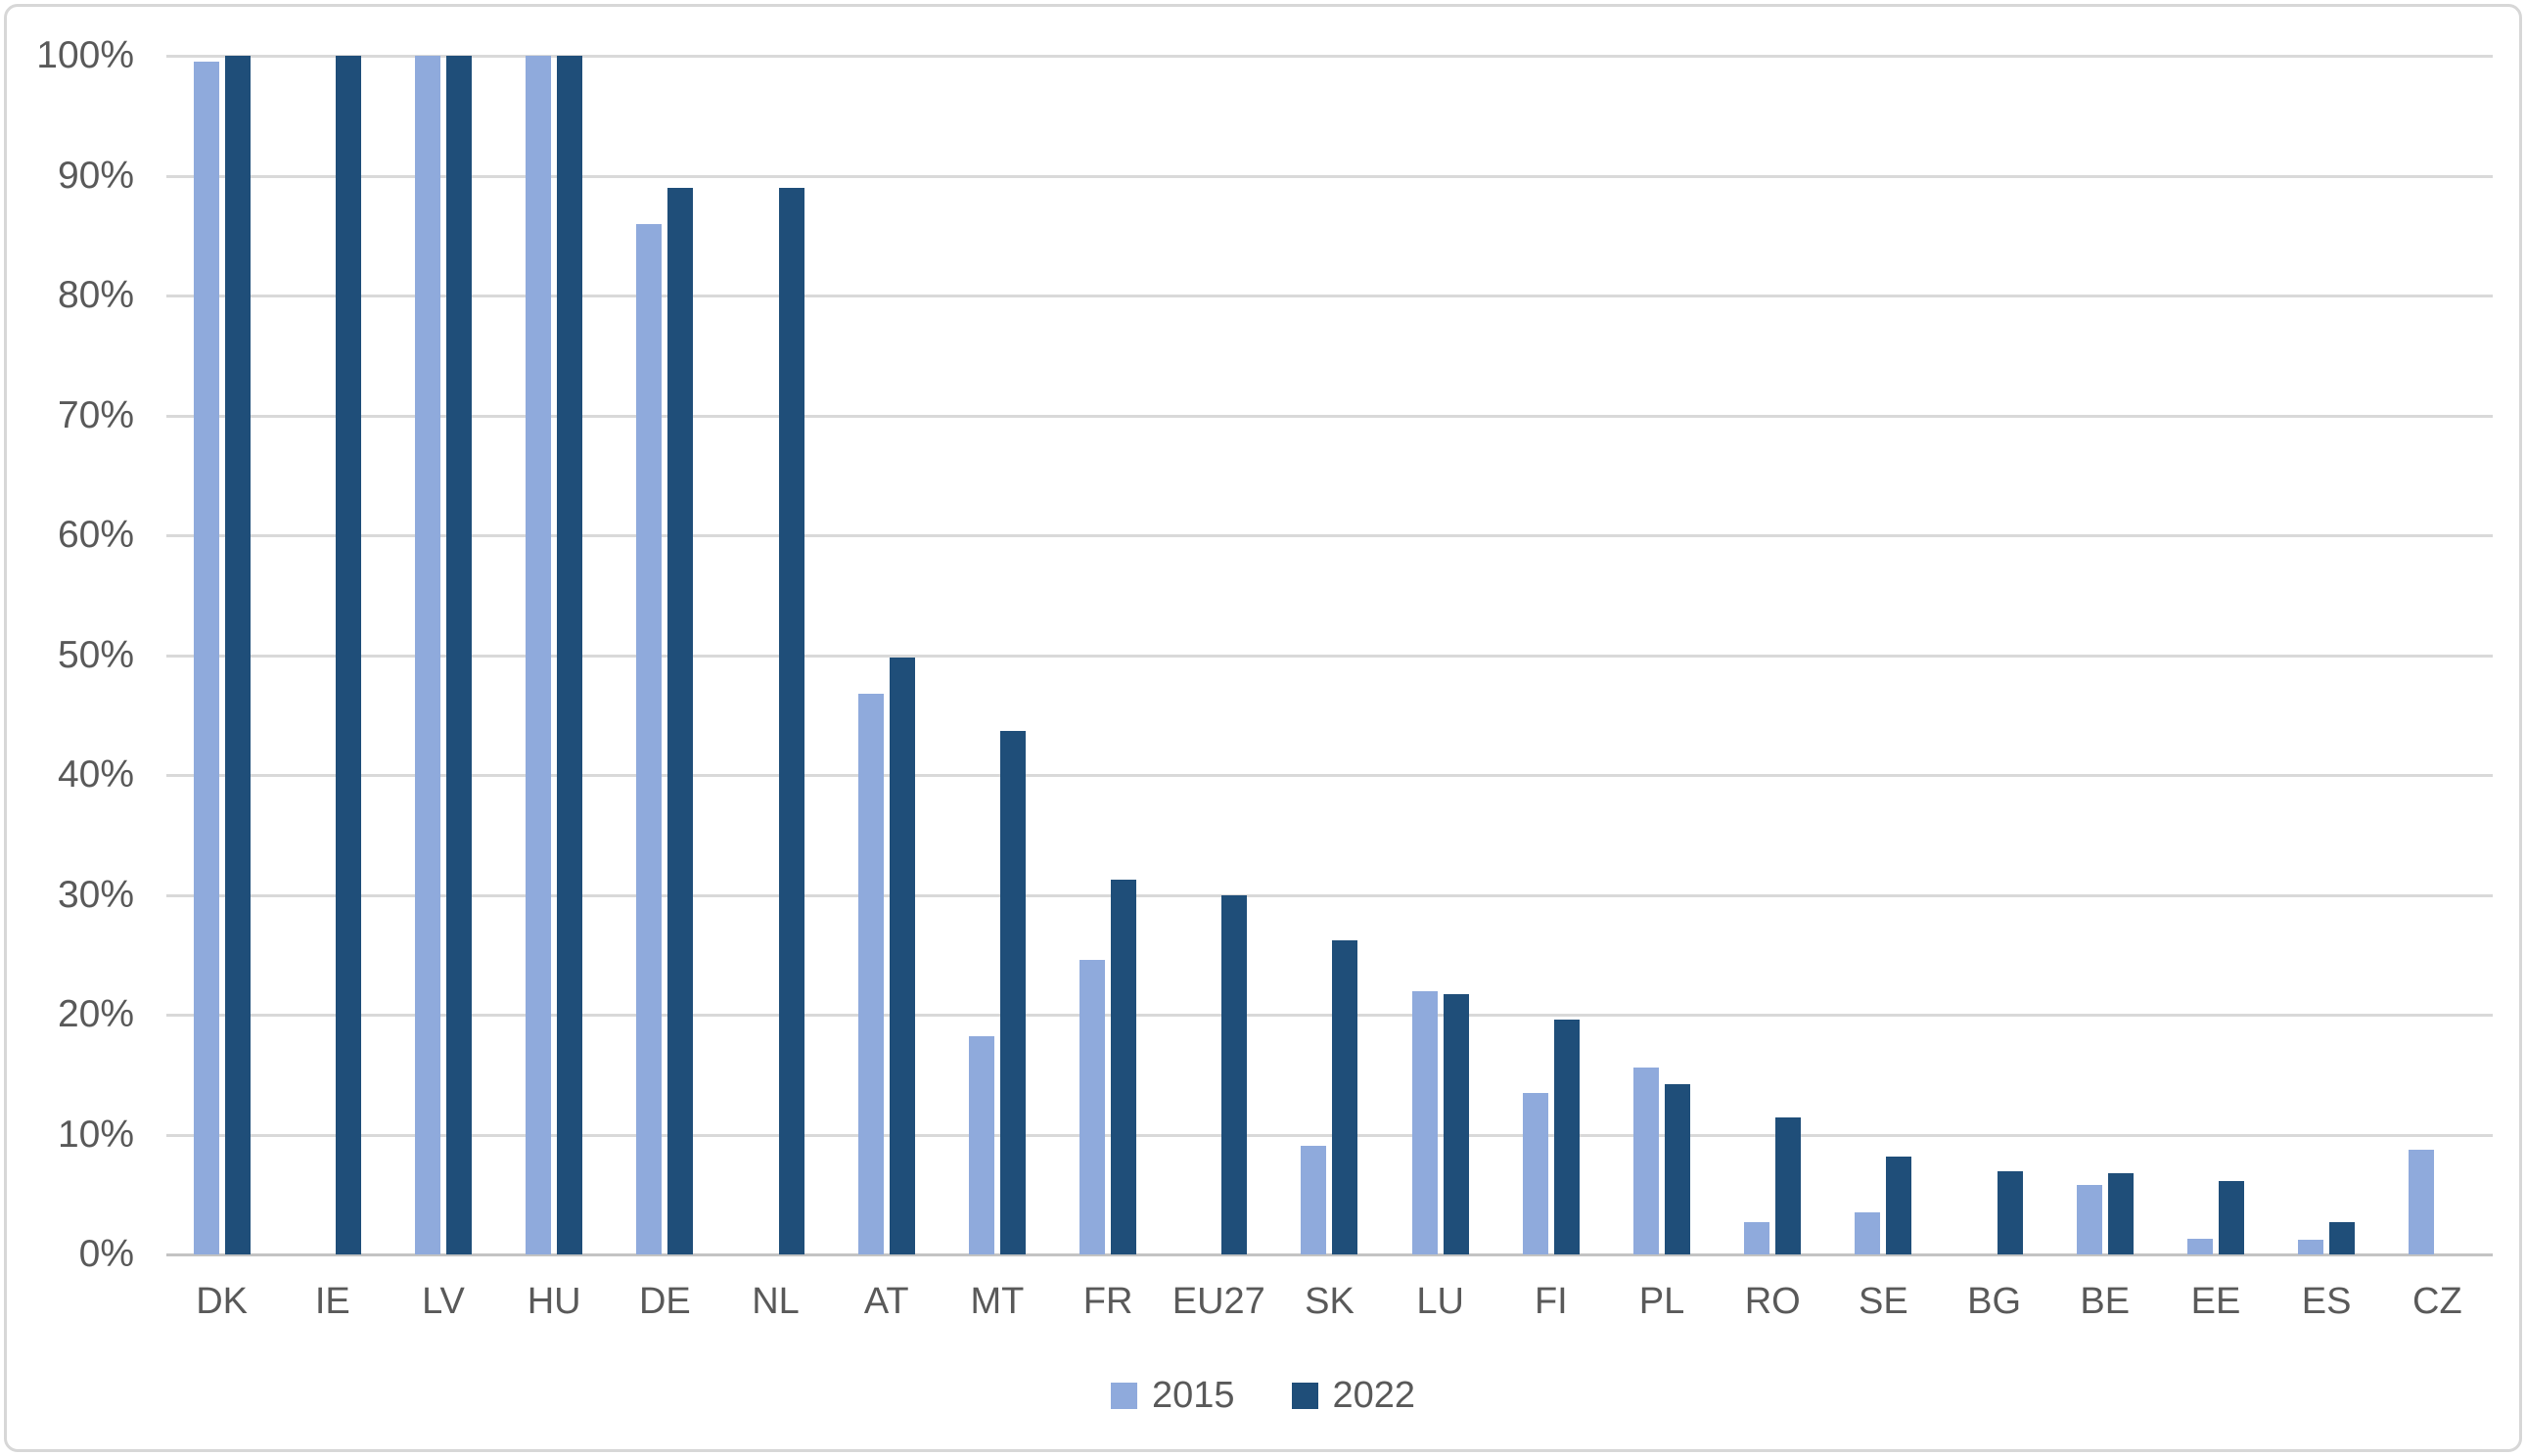 Image resolution: width=2526 pixels, height=1456 pixels. I want to click on bar-2015-de, so click(650, 738).